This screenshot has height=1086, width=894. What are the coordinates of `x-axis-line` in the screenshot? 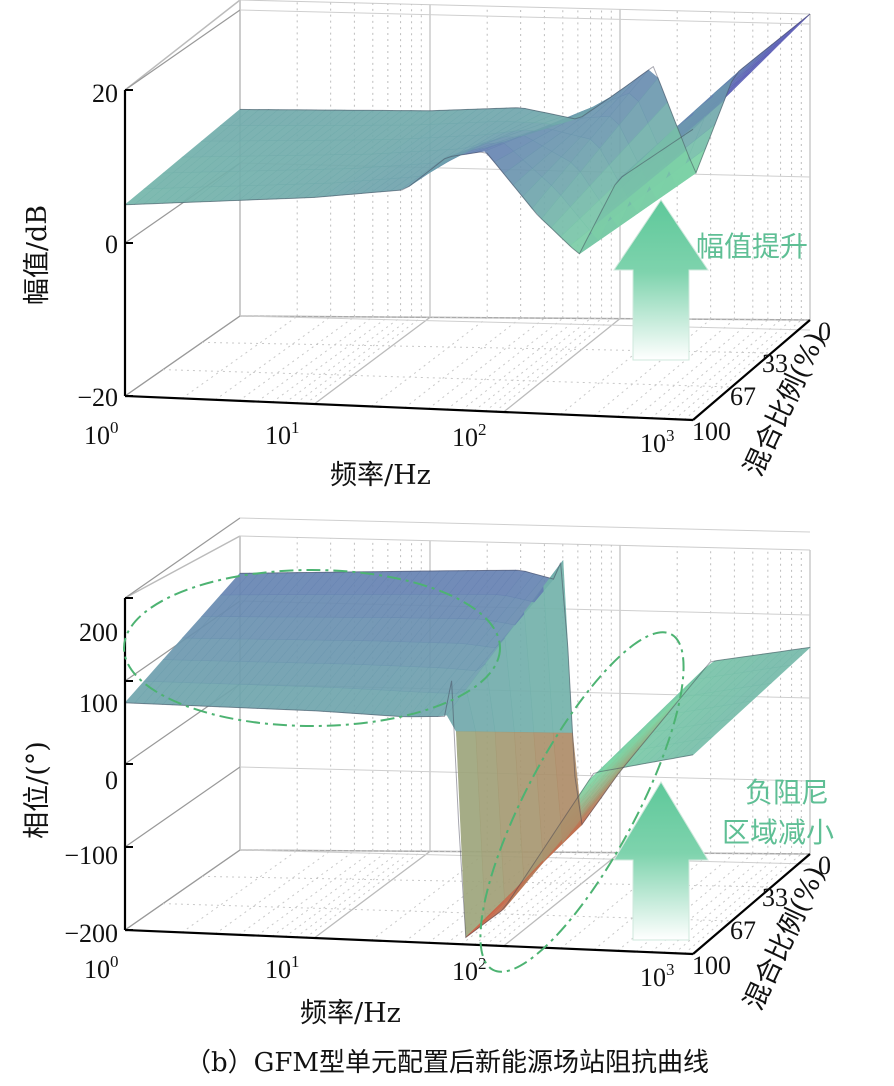 It's located at (409, 942).